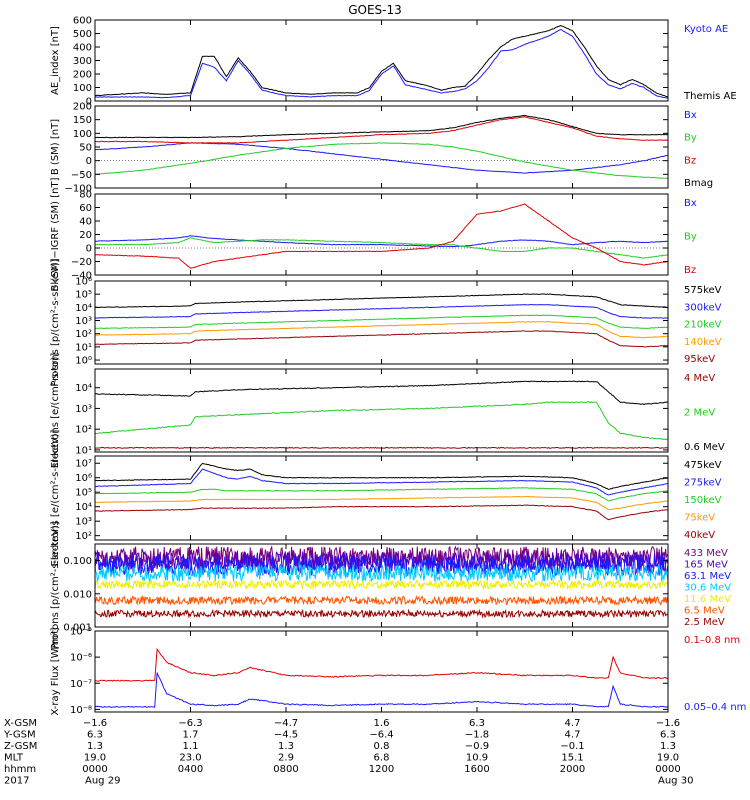 The height and width of the screenshot is (800, 750). What do you see at coordinates (77, 594) in the screenshot?
I see `y-tick-label: 0.010` at bounding box center [77, 594].